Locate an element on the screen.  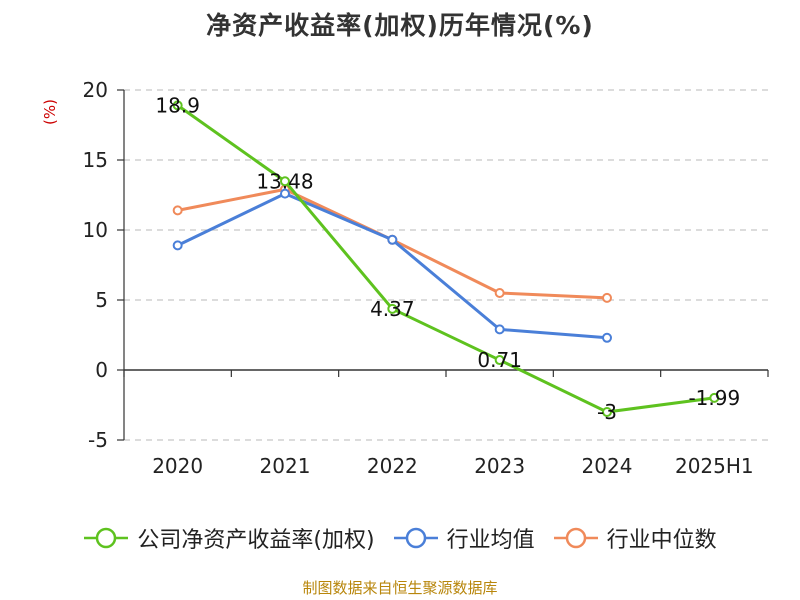
x-tick-label: 2022 is located at coordinates (392, 466).